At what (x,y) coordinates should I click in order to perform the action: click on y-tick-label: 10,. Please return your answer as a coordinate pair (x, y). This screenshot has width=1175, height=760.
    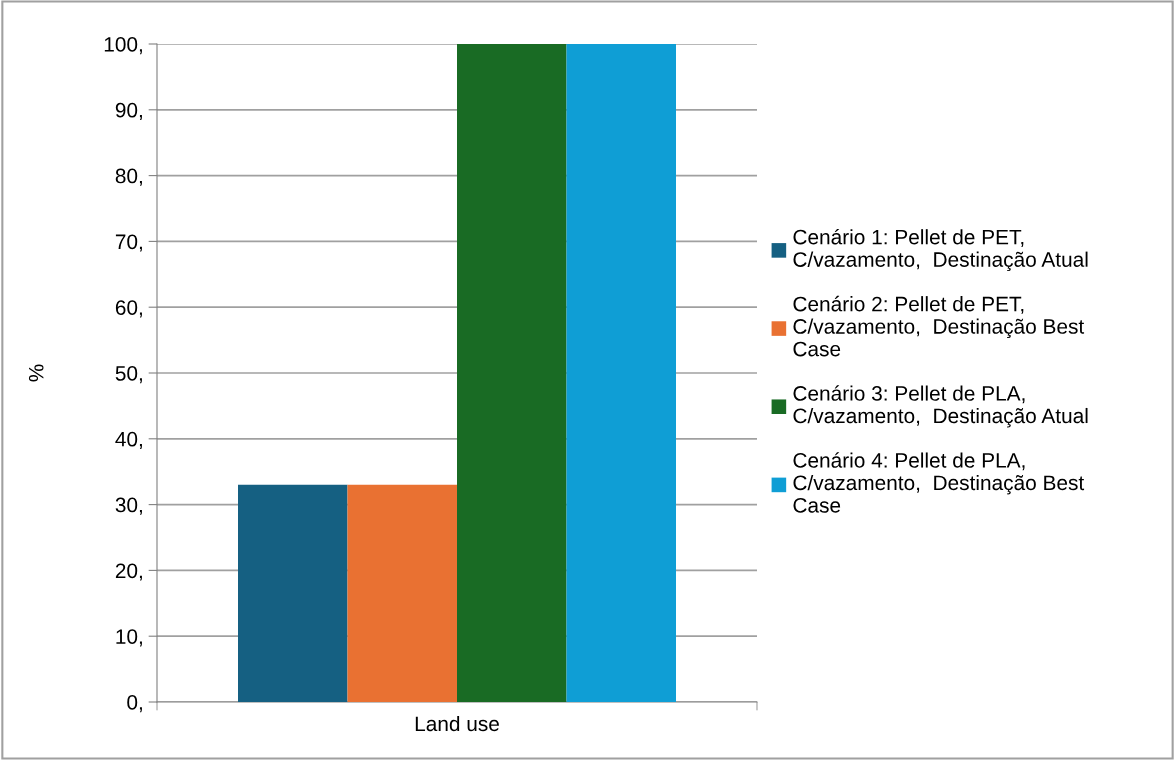
    Looking at the image, I should click on (129, 638).